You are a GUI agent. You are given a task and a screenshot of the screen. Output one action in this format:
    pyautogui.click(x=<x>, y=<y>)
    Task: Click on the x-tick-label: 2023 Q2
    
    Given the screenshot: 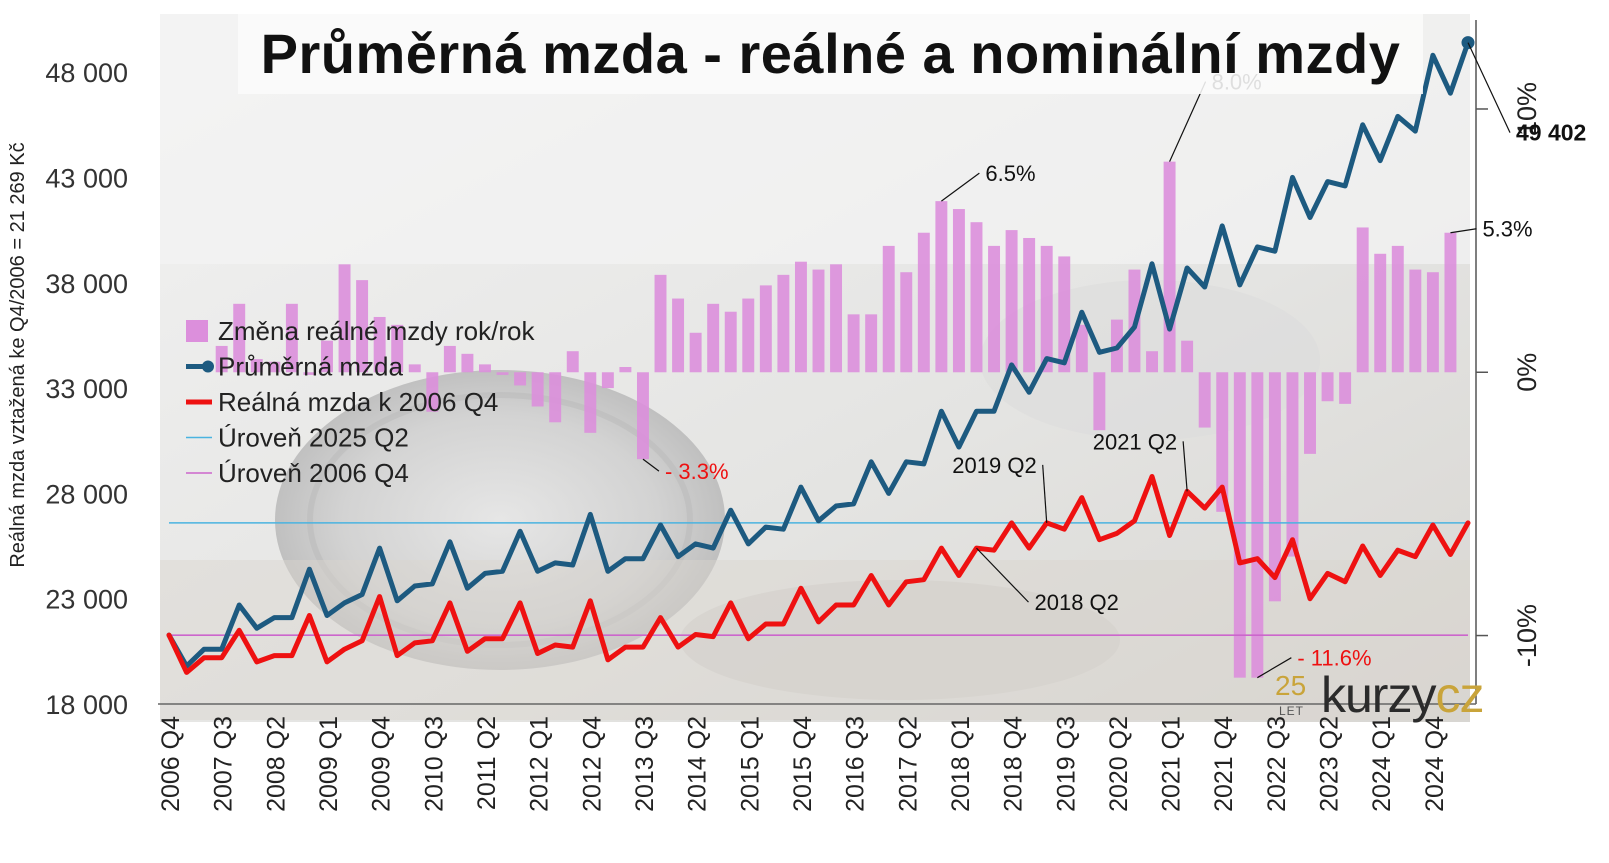 What is the action you would take?
    pyautogui.click(x=1330, y=764)
    